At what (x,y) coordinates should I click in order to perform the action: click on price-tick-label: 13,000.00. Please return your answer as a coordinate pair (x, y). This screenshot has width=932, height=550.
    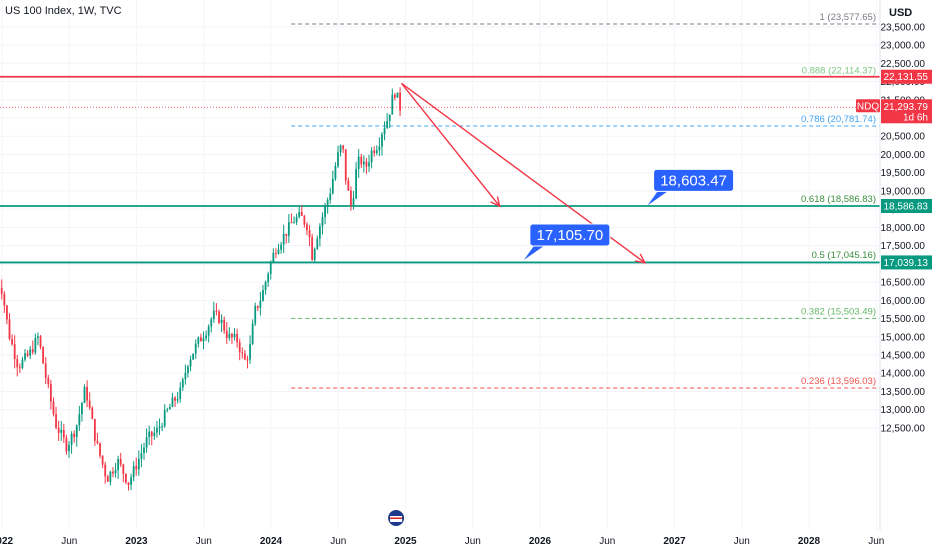
    Looking at the image, I should click on (903, 410).